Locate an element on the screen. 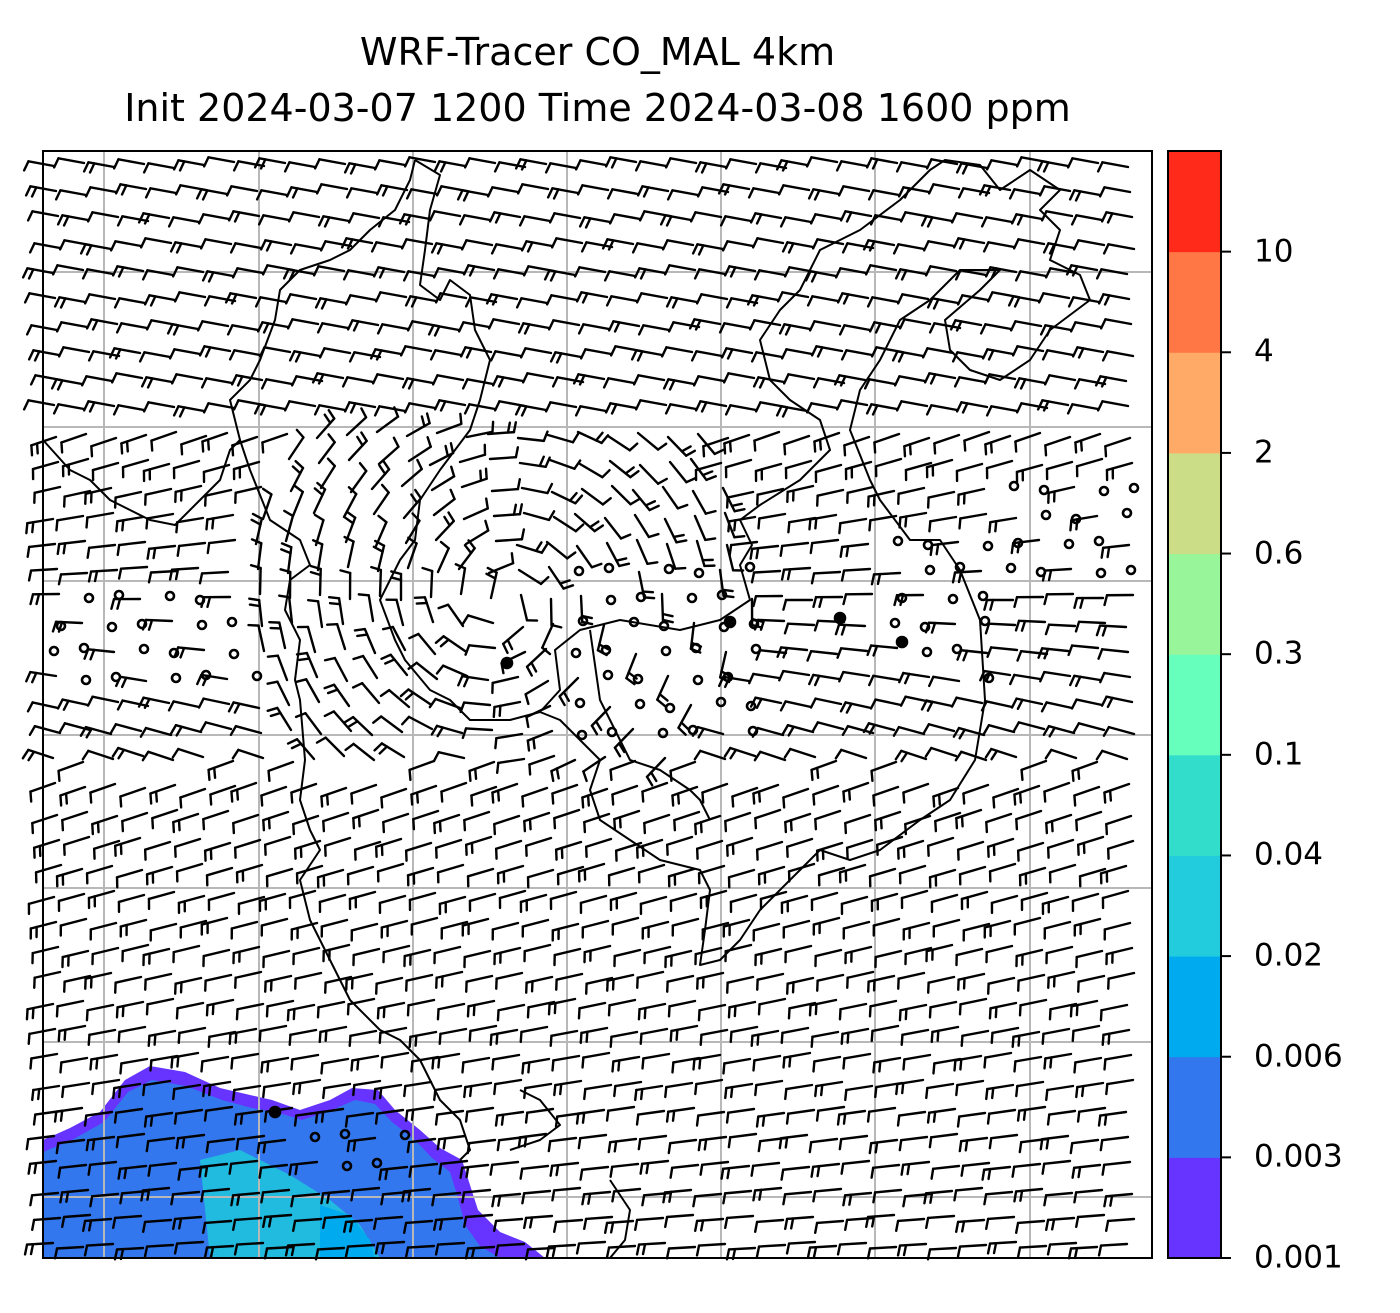 This screenshot has height=1313, width=1400. colorbar-bin is located at coordinates (1194, 705).